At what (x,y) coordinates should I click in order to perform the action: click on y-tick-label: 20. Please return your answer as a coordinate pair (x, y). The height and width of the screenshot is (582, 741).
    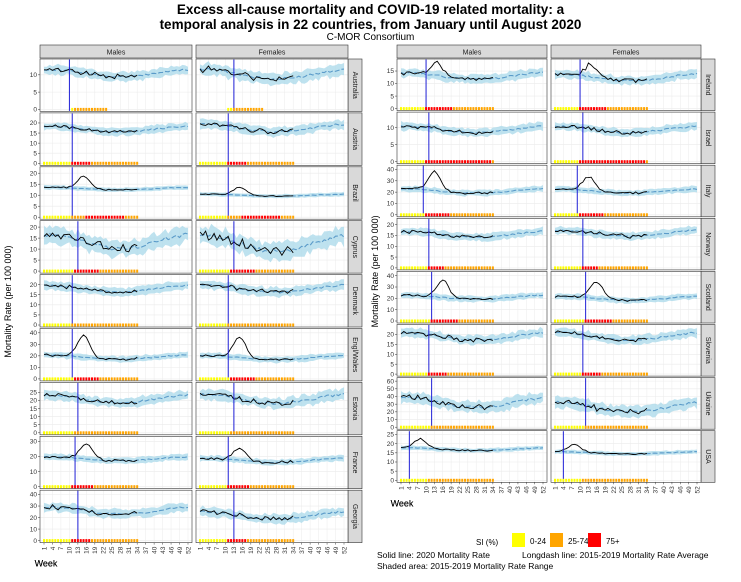
    Looking at the image, I should click on (34, 518).